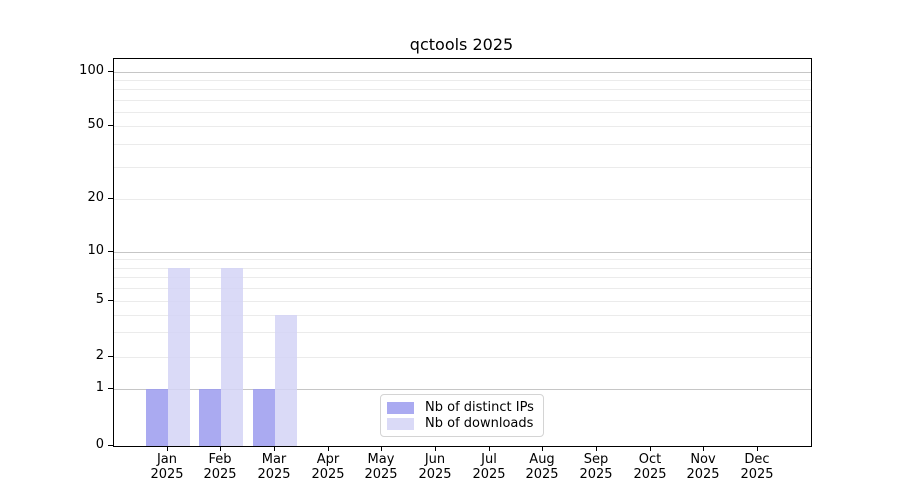 This screenshot has width=900, height=500. What do you see at coordinates (400, 407) in the screenshot?
I see `legend-swatch-distinct-ips` at bounding box center [400, 407].